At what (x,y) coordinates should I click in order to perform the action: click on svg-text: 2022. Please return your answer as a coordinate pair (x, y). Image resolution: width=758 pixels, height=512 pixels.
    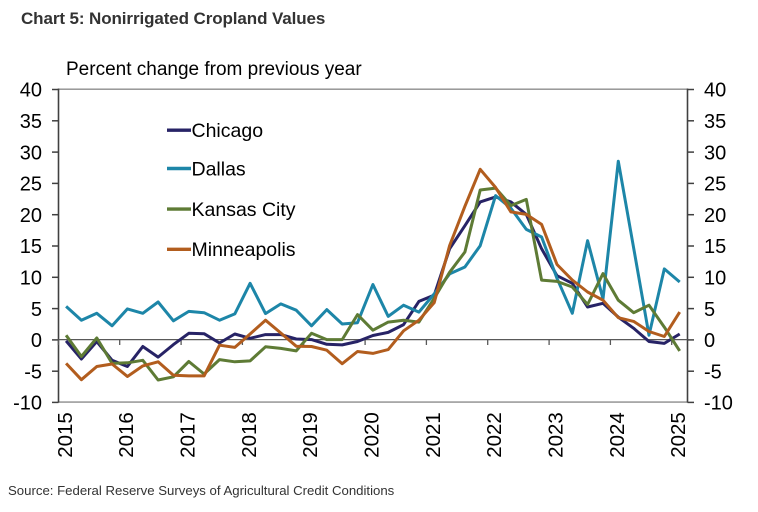
    Looking at the image, I should click on (494, 435).